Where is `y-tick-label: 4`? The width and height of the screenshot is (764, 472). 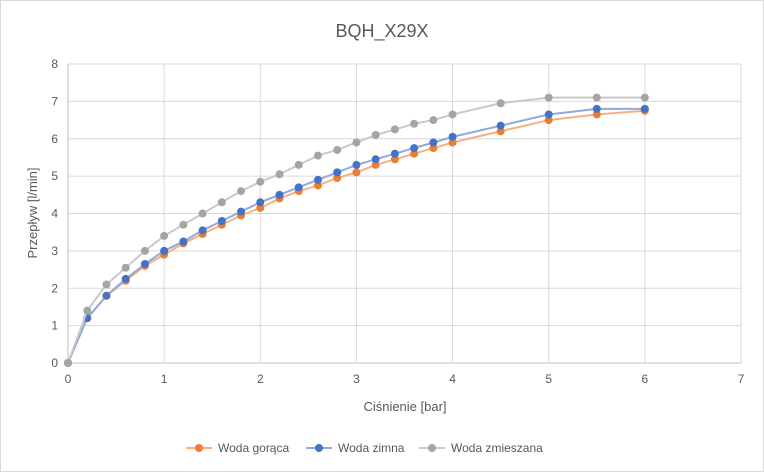
y-tick-label: 4 is located at coordinates (54, 214).